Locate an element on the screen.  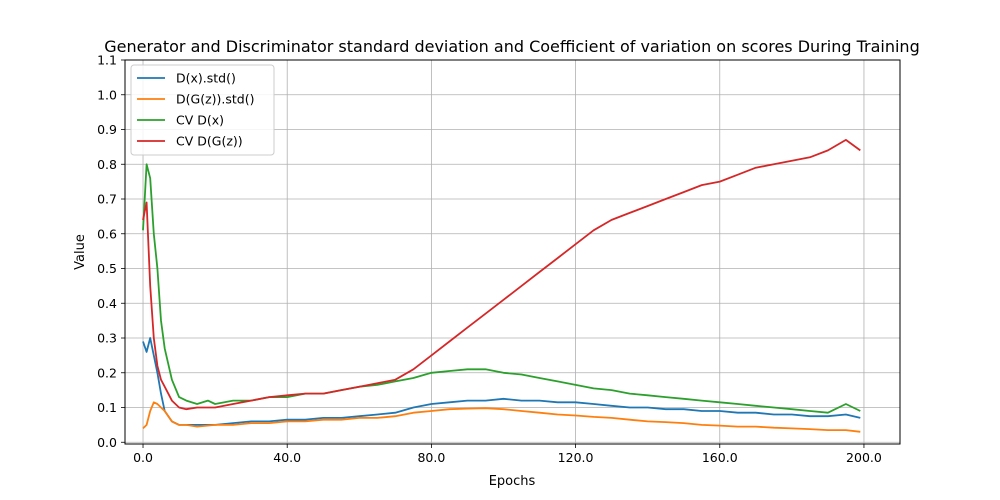
y-tick-label: 0.6 is located at coordinates (107, 233).